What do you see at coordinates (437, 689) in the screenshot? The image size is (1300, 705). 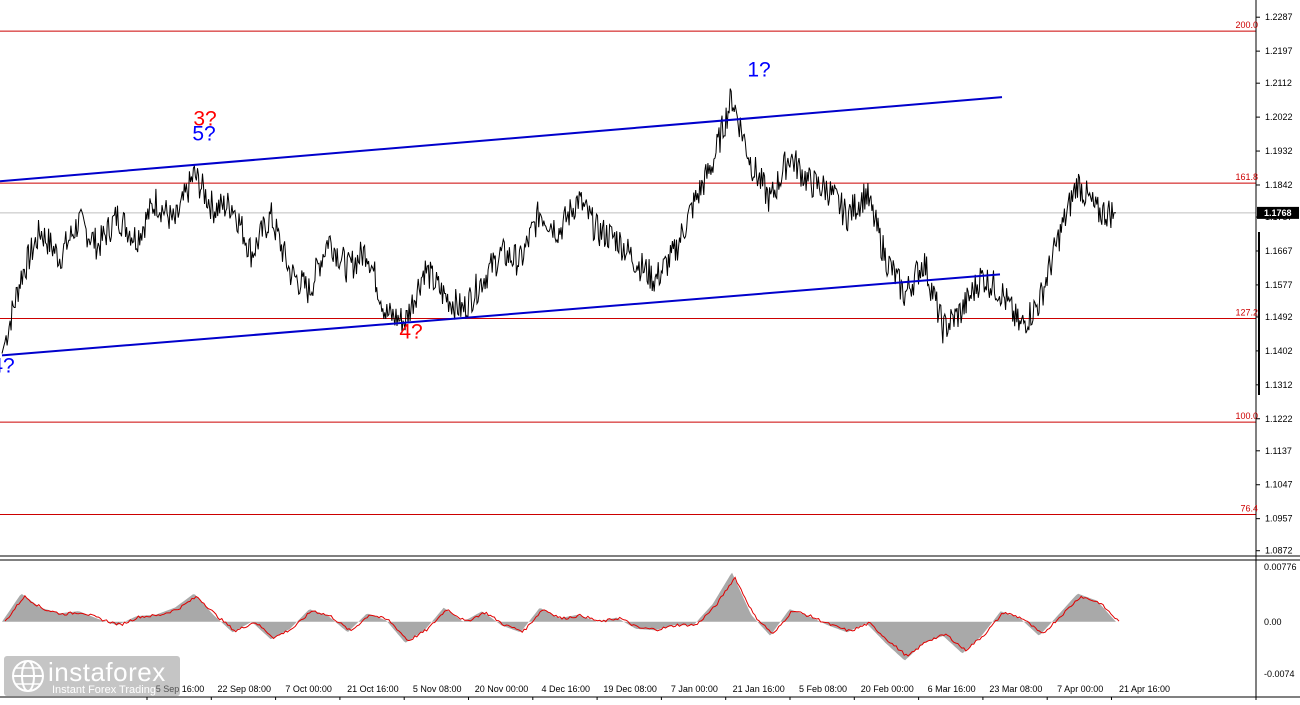 I see `time-axis-tick-label: 5 Nov 08:00` at bounding box center [437, 689].